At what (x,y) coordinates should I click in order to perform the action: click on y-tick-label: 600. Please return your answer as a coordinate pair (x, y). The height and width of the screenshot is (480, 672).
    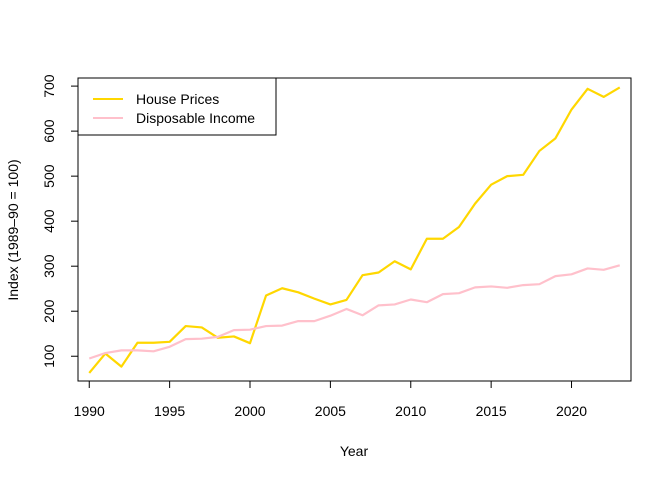
    Looking at the image, I should click on (49, 131).